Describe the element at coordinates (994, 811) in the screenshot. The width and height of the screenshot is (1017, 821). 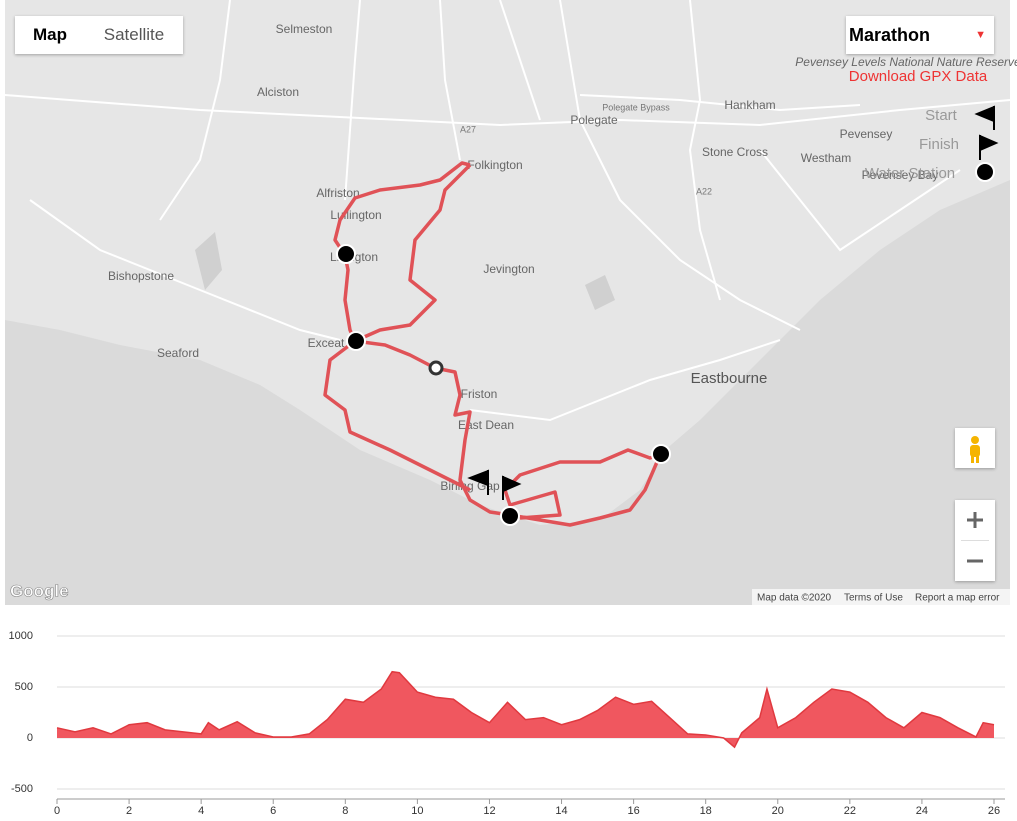
I see `x-tick-label: 26` at that location.